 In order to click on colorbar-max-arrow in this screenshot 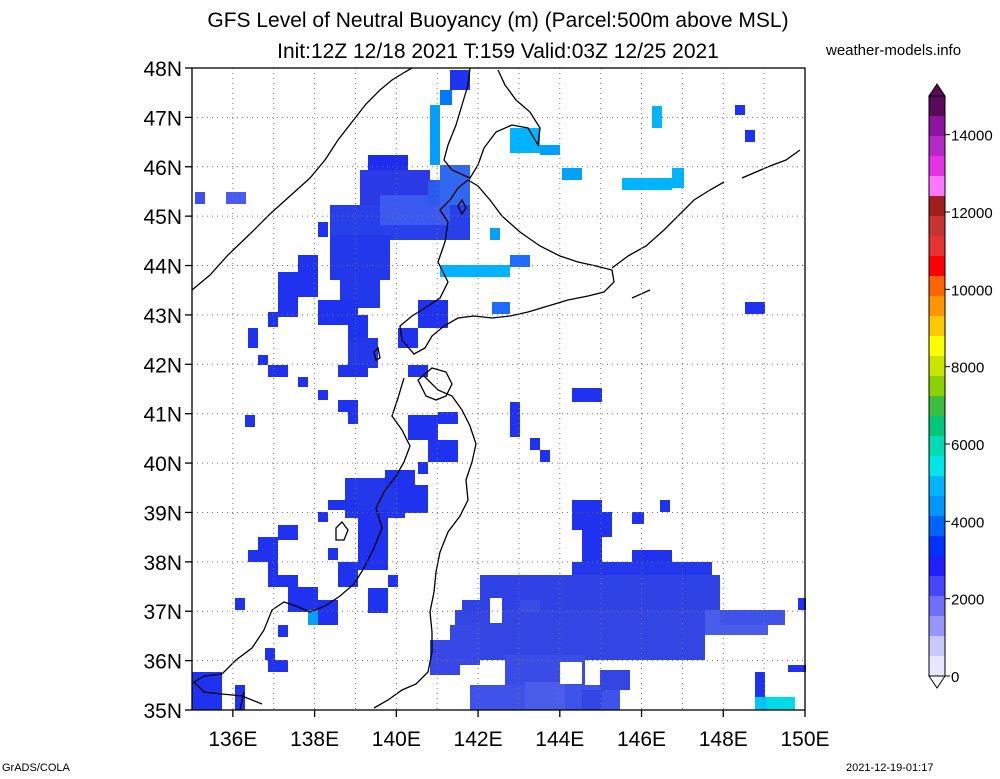, I will do `click(937, 90)`.